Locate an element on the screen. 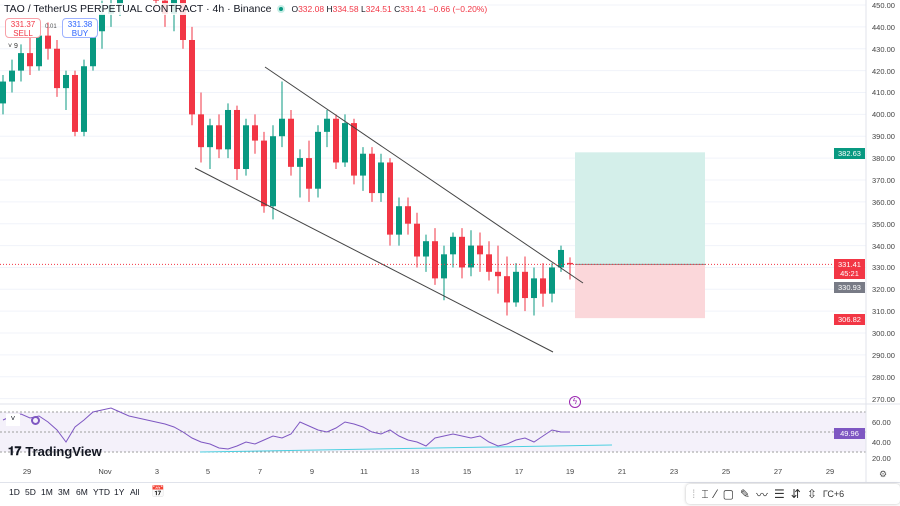  spread-value: 0.01 is located at coordinates (51, 27).